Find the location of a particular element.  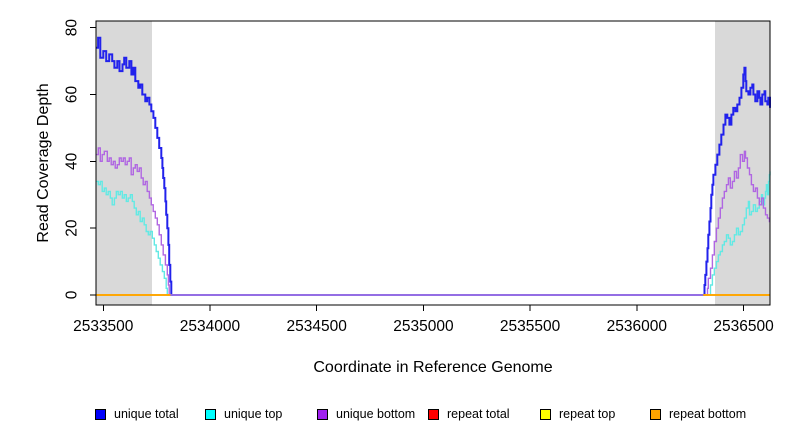

y-axis-title: Read Coverage Depth is located at coordinates (43, 163).